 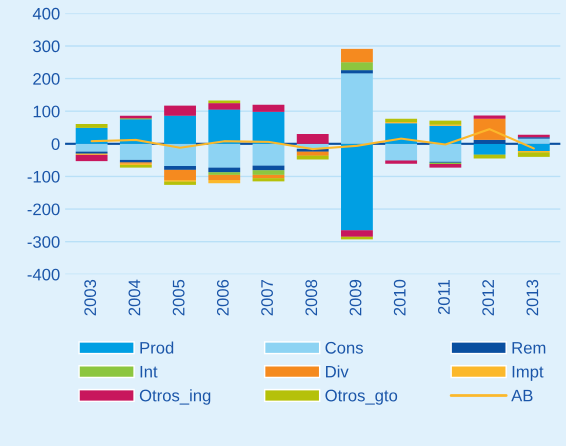 I want to click on x-tick-label: 2007, so click(x=267, y=298).